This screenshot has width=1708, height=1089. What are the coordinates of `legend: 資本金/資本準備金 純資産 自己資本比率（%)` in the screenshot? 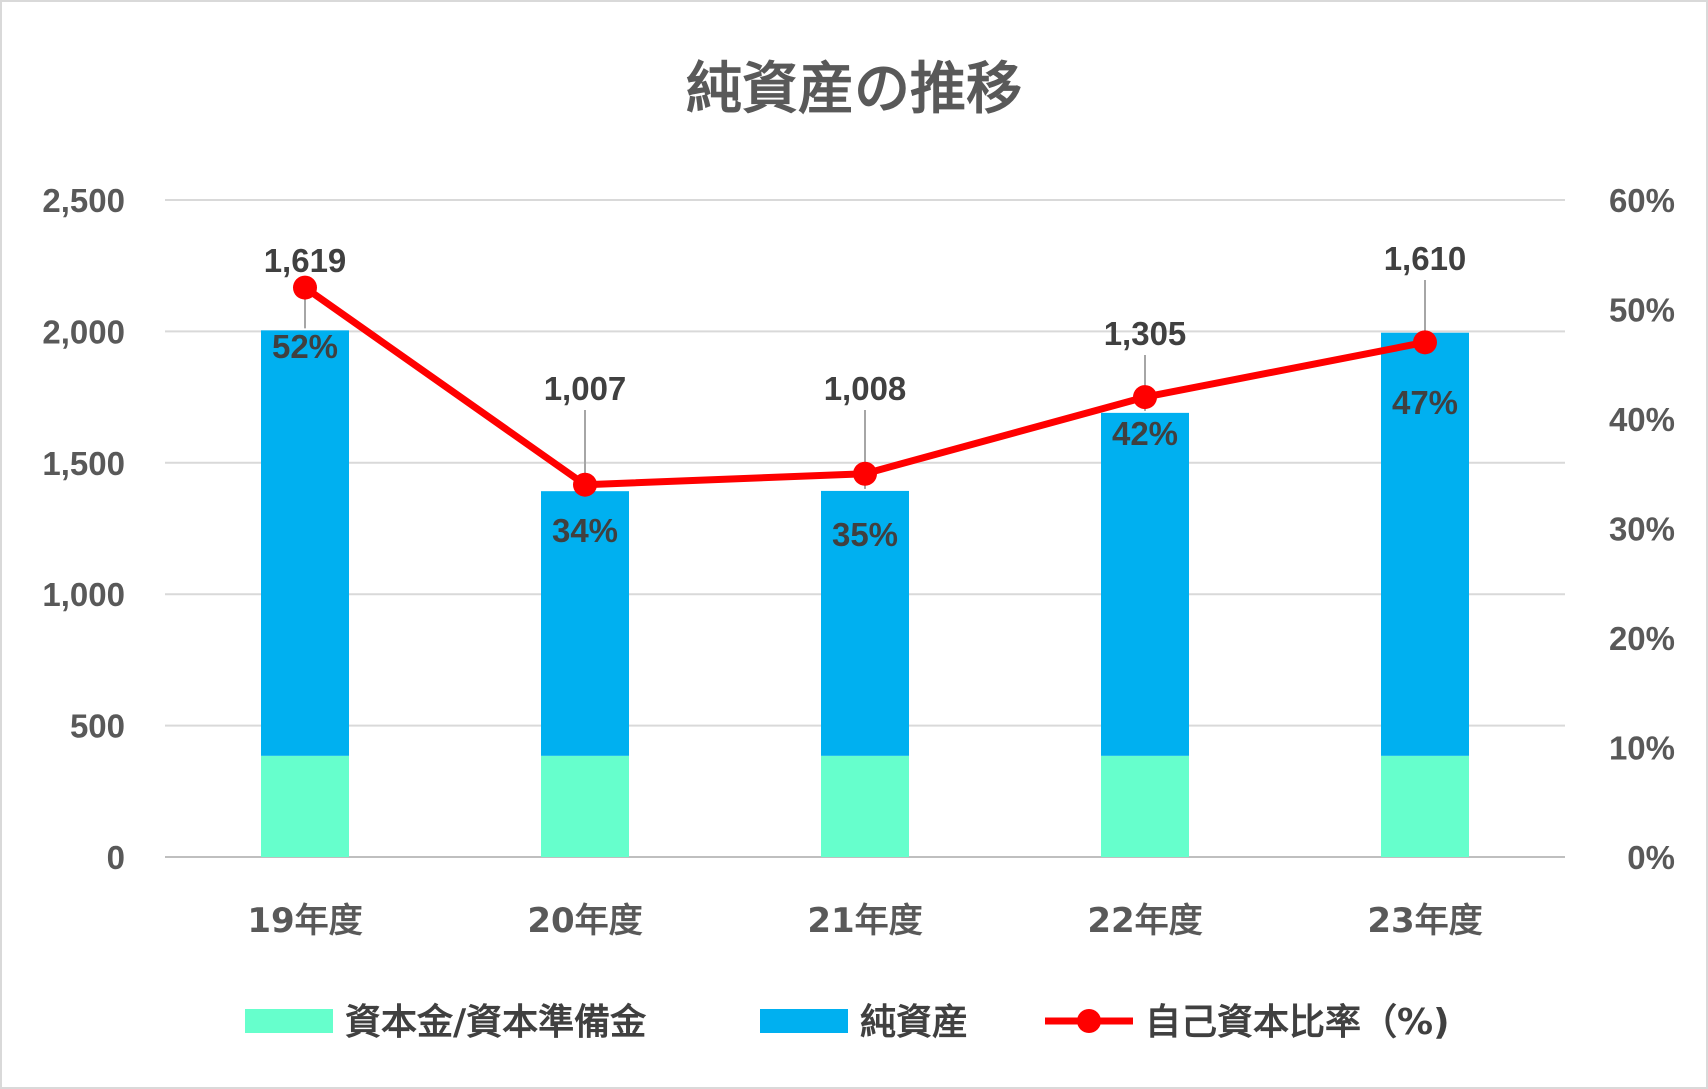 It's located at (847, 1022).